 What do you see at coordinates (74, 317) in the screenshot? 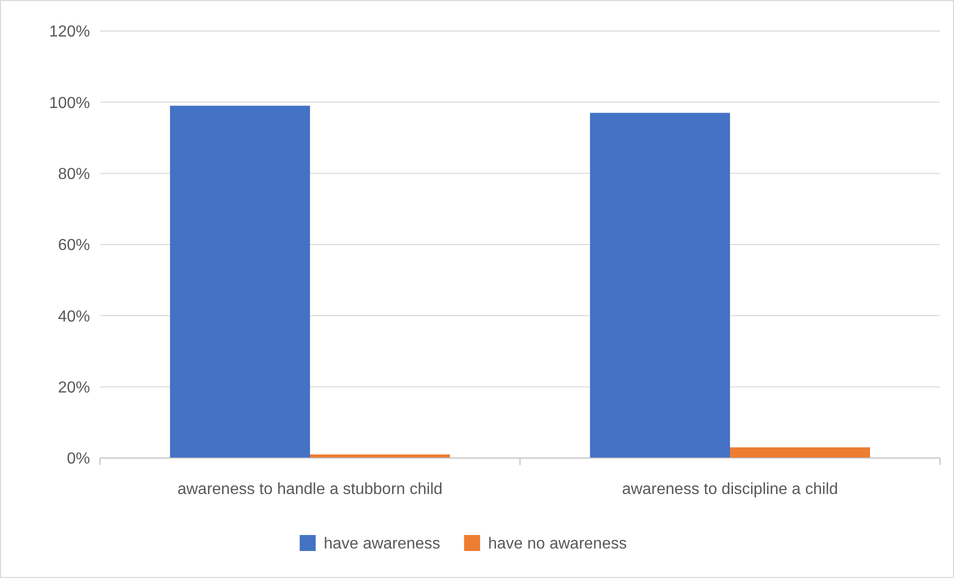
I see `y-tick-label: 40%` at bounding box center [74, 317].